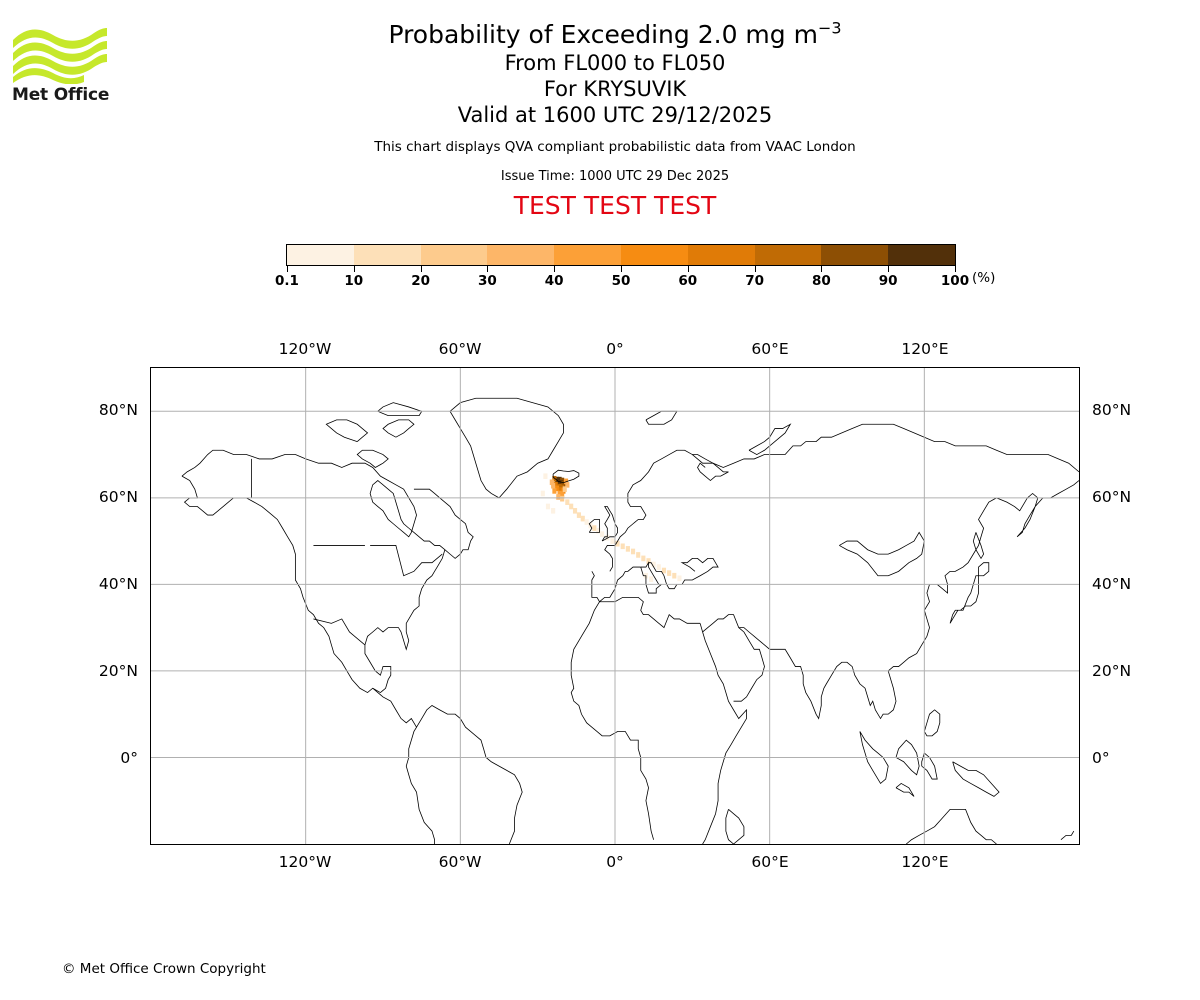 Image resolution: width=1200 pixels, height=1000 pixels. Describe the element at coordinates (984, 278) in the screenshot. I see `colorbar-unit-label: (%)` at that location.